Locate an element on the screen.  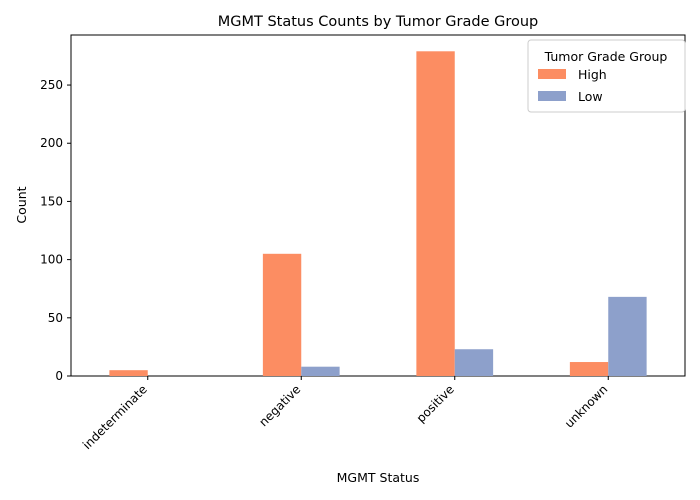
y-tick-label: 0 is located at coordinates (59, 376).